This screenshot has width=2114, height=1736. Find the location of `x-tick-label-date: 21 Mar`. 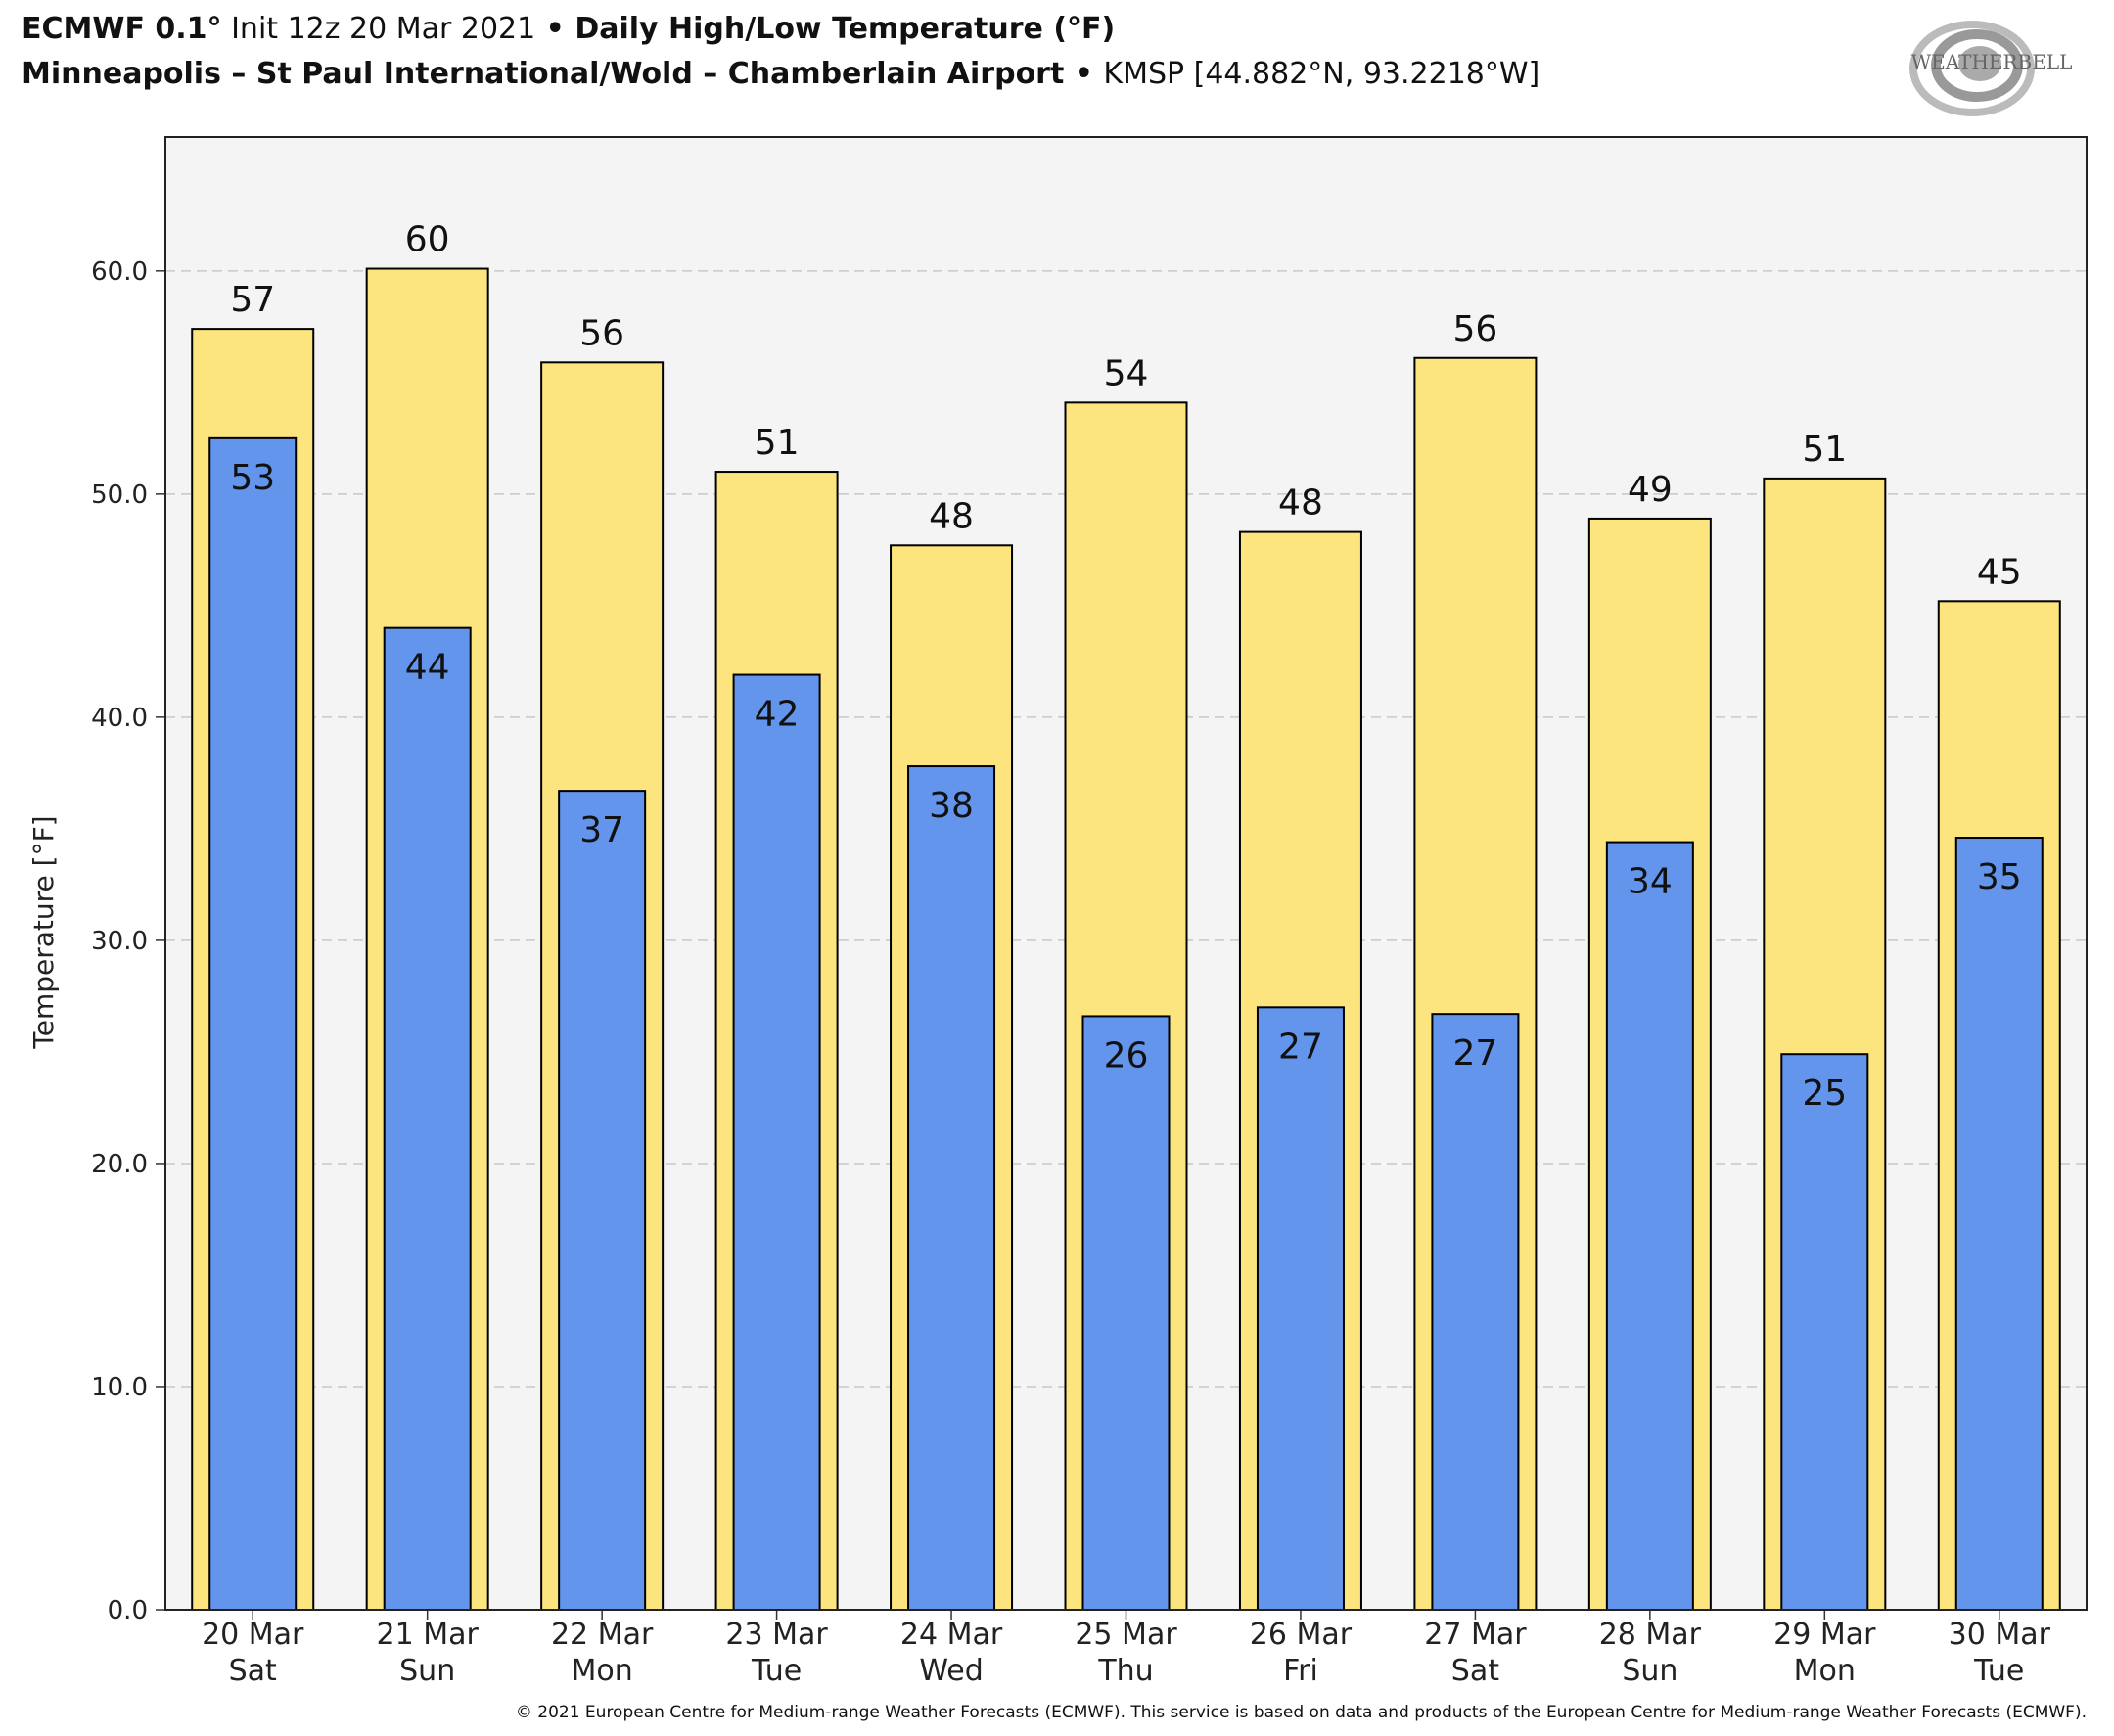

x-tick-label-date: 21 Mar is located at coordinates (428, 1635).